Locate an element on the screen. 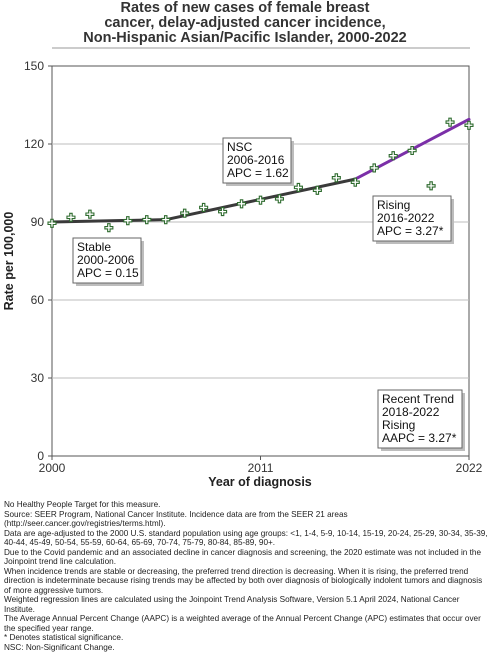  x-axis-title: Year of diagnosis is located at coordinates (260, 482).